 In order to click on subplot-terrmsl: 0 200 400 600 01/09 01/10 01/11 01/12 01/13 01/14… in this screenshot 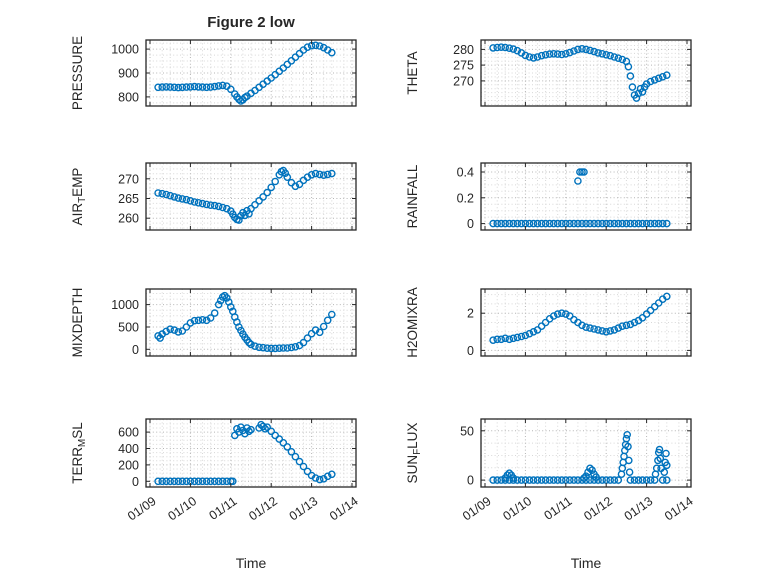, I will do `click(215, 470)`.